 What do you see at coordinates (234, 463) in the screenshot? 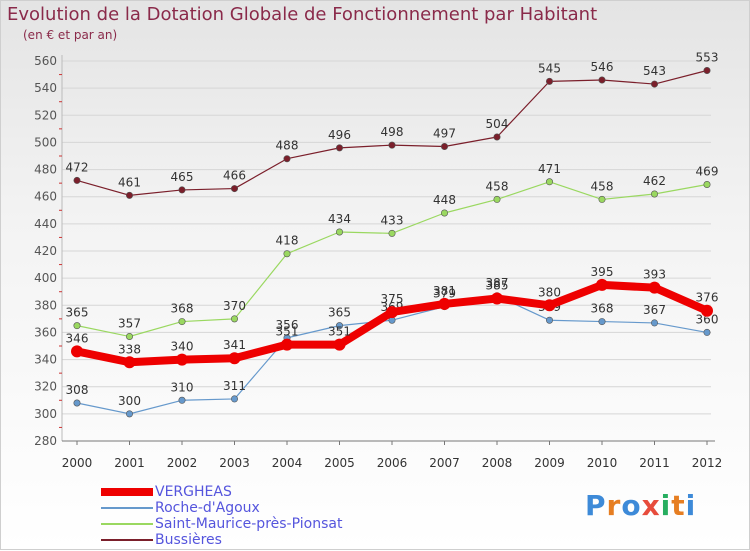
I see `x-tick-label: 2003` at bounding box center [234, 463].